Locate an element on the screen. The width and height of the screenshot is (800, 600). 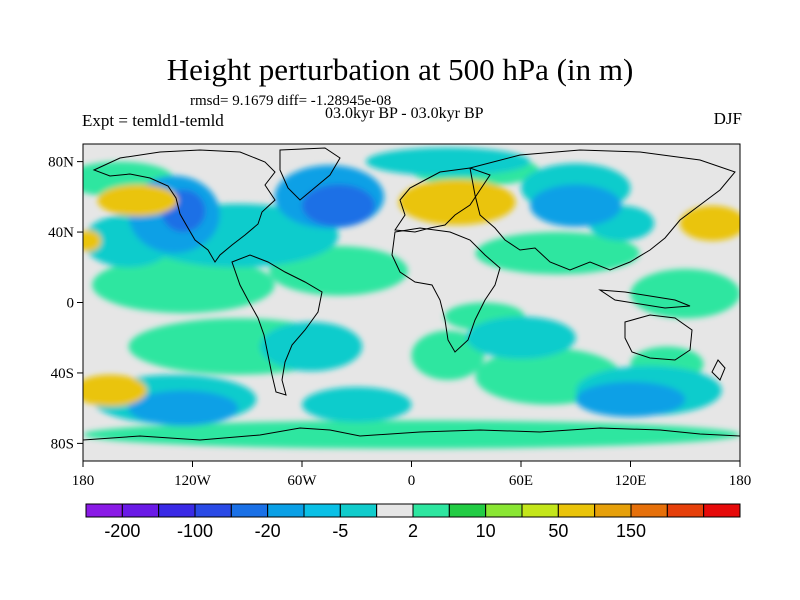
season-label: DJF is located at coordinates (727, 118).